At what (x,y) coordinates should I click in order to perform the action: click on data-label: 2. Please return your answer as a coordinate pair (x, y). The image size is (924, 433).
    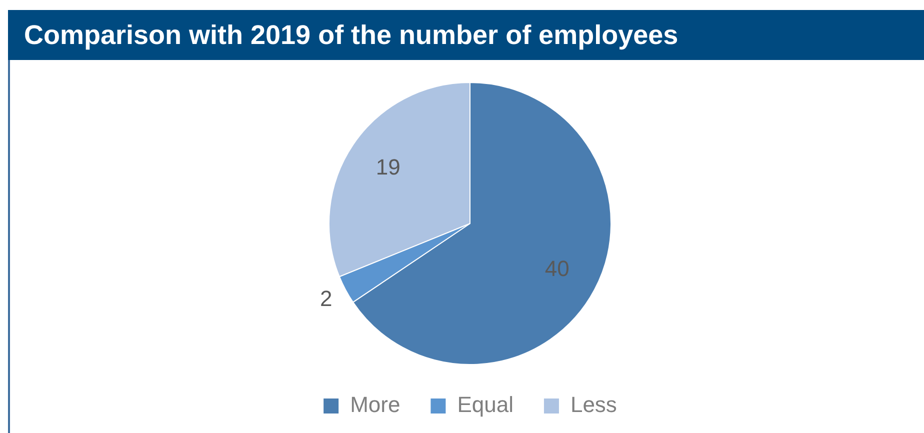
    Looking at the image, I should click on (326, 299).